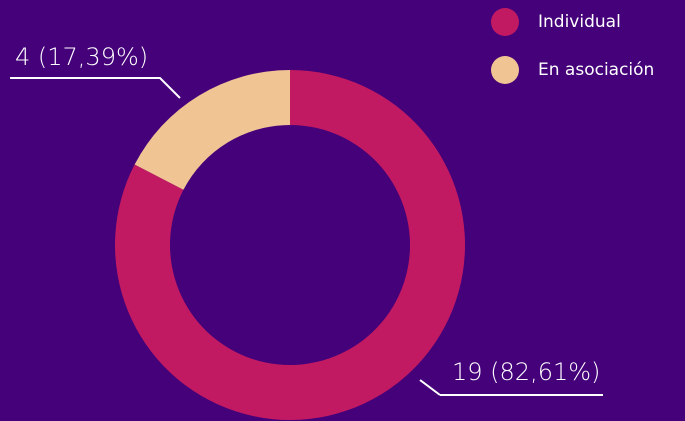  Describe the element at coordinates (81, 57) in the screenshot. I see `value-label: 4 (17,39%)` at that location.